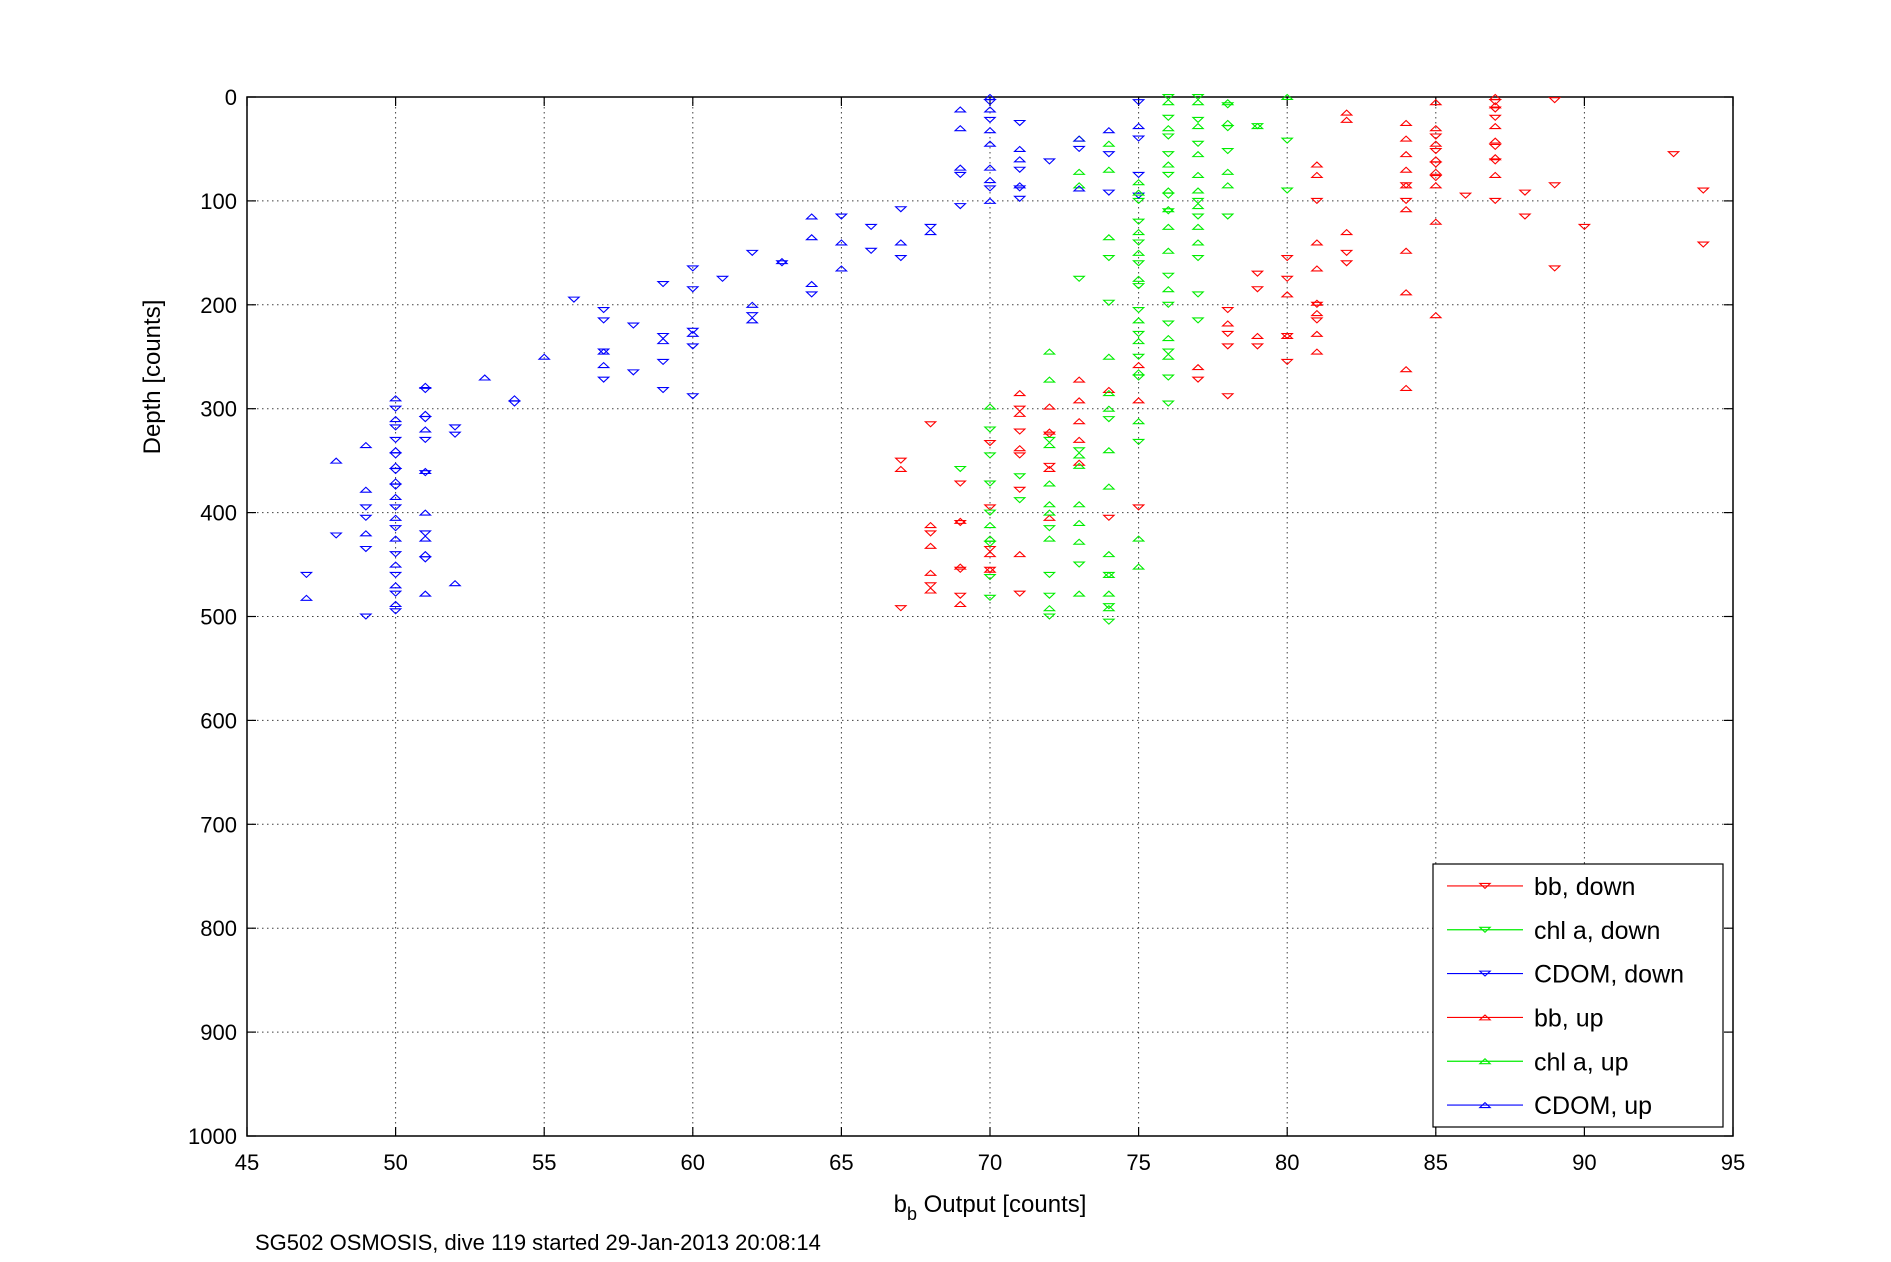 Image resolution: width=1891 pixels, height=1262 pixels. What do you see at coordinates (841, 1162) in the screenshot?
I see `x-tick-label: 65` at bounding box center [841, 1162].